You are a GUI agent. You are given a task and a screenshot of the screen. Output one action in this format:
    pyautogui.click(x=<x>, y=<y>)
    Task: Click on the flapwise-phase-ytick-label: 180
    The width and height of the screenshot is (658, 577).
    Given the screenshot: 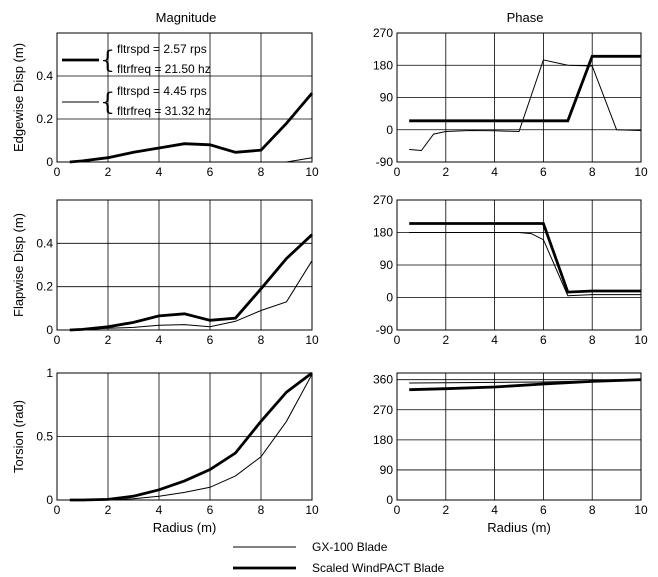 What is the action you would take?
    pyautogui.click(x=383, y=233)
    